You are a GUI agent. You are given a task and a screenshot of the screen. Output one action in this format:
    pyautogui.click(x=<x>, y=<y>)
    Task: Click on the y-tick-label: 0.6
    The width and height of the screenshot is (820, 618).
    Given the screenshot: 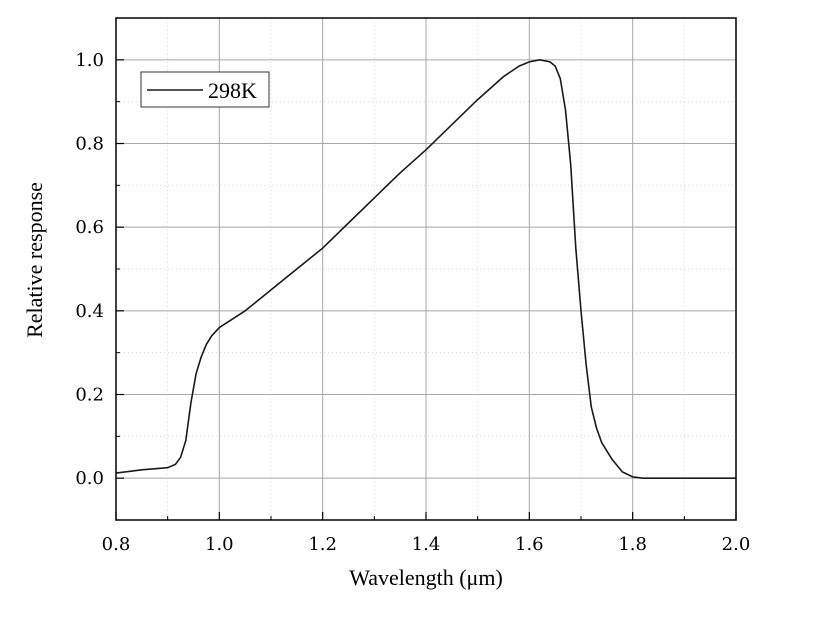 What is the action you would take?
    pyautogui.click(x=89, y=227)
    